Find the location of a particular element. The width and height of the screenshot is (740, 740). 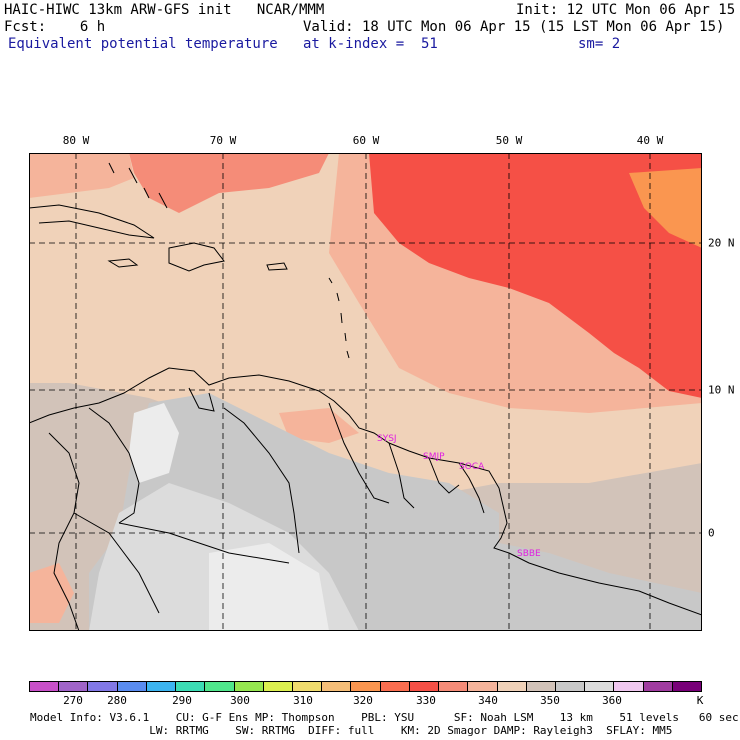

lon-label-60w: 60 W is located at coordinates (366, 140).